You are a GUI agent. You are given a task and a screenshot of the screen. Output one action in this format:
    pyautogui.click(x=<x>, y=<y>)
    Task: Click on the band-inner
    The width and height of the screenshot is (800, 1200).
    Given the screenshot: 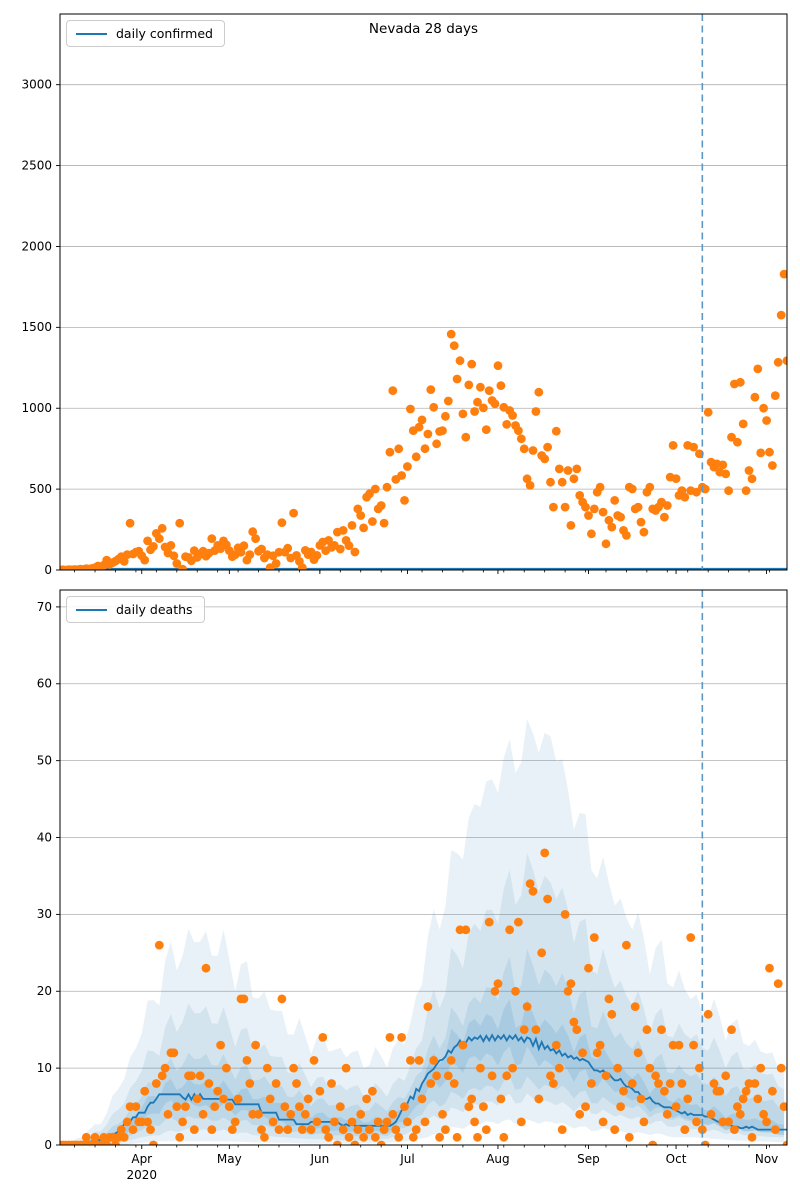 What is the action you would take?
    pyautogui.click(x=422, y=1072)
    